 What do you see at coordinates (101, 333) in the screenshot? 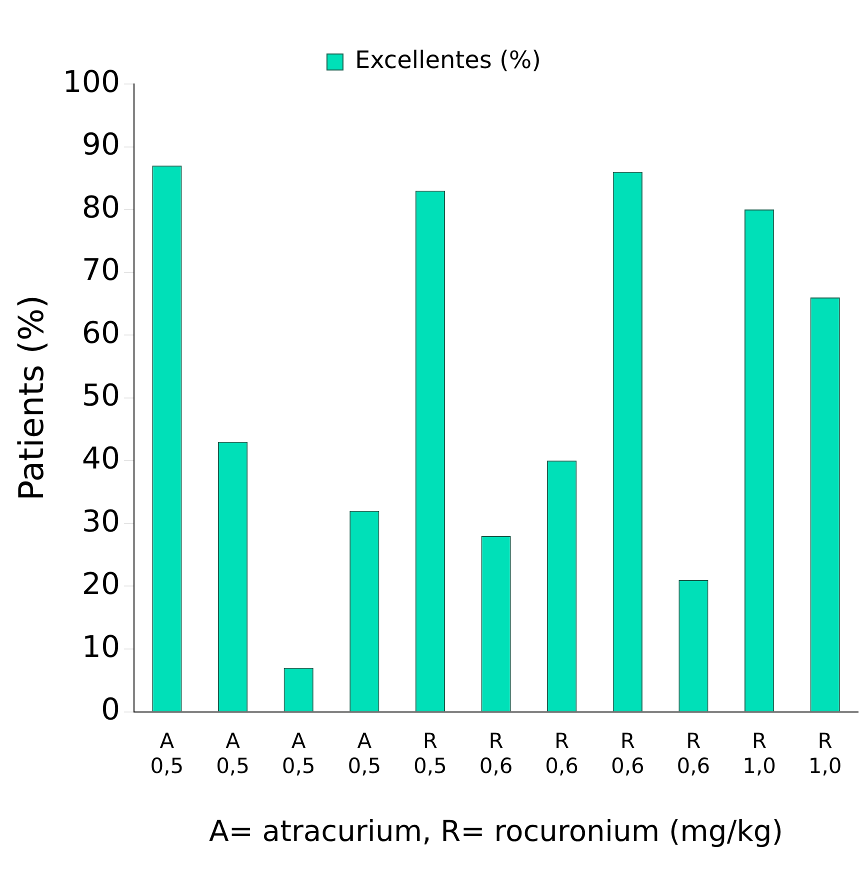
I see `y-tick-label: 60` at bounding box center [101, 333].